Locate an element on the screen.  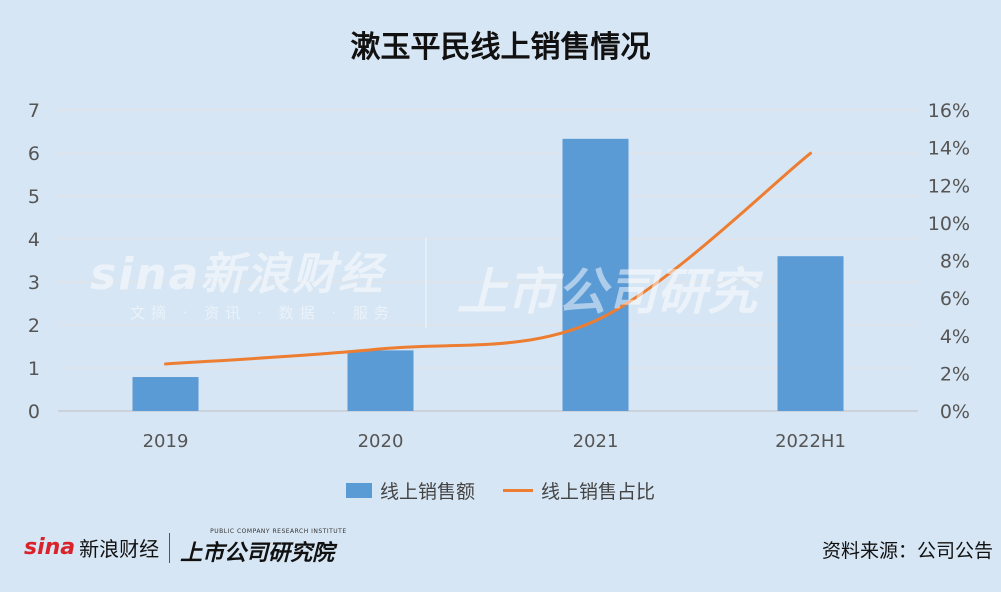
legend-swatch-bar is located at coordinates (358, 490).